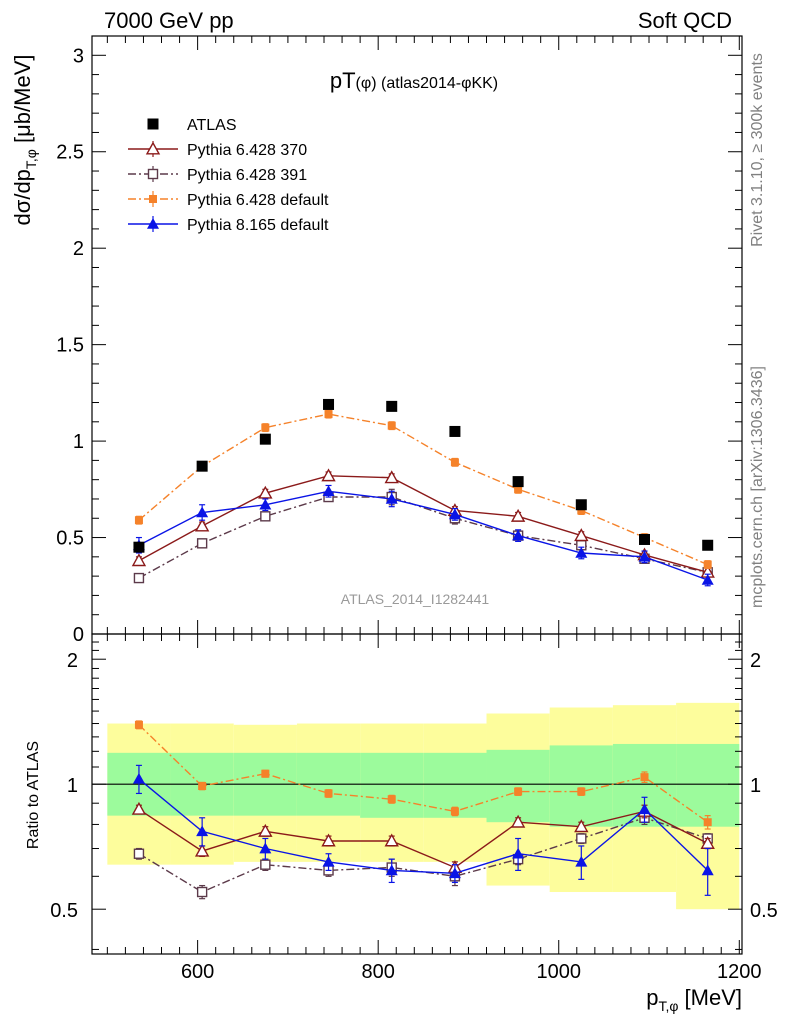 This screenshot has height=1024, width=786. I want to click on legend-marker-atlas, so click(153, 124).